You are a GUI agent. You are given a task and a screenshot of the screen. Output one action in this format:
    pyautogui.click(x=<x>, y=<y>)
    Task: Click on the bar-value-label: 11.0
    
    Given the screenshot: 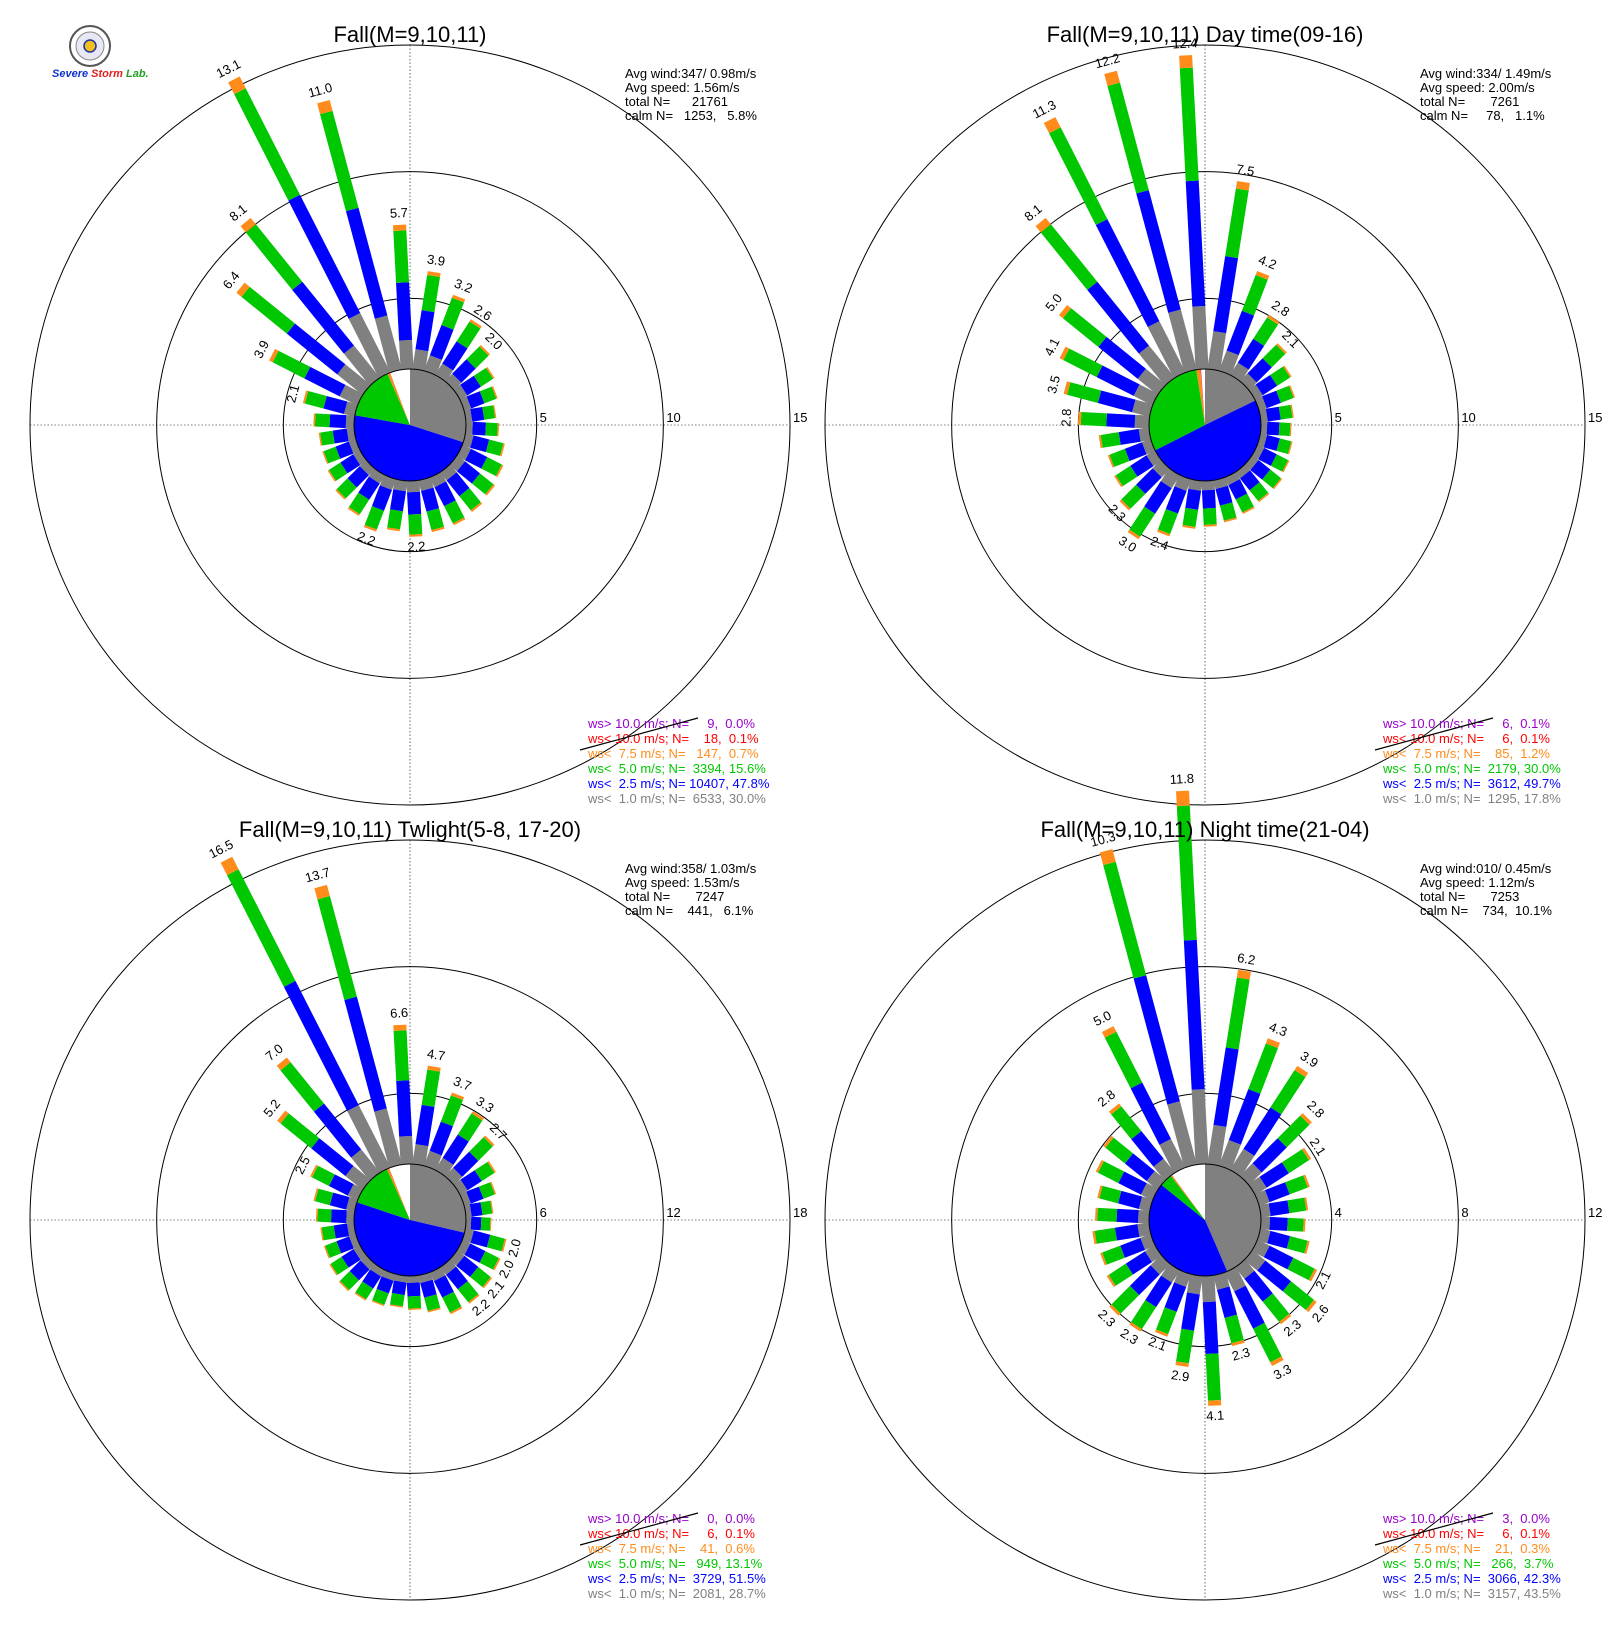 What is the action you would take?
    pyautogui.click(x=320, y=90)
    